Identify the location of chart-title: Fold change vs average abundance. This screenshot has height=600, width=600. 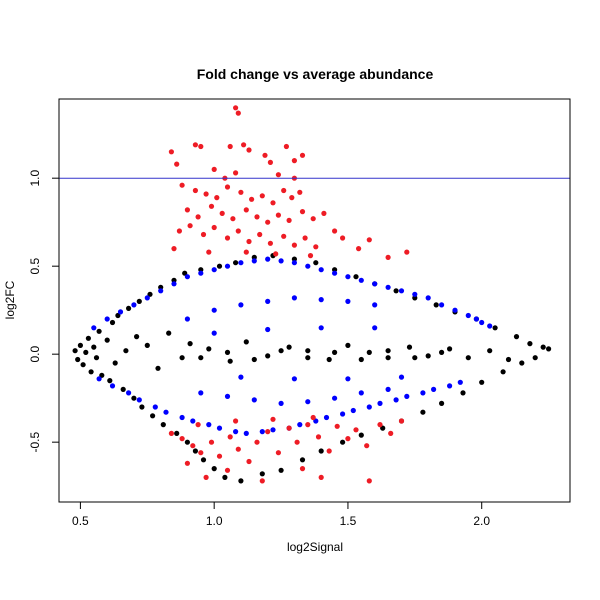
(315, 74).